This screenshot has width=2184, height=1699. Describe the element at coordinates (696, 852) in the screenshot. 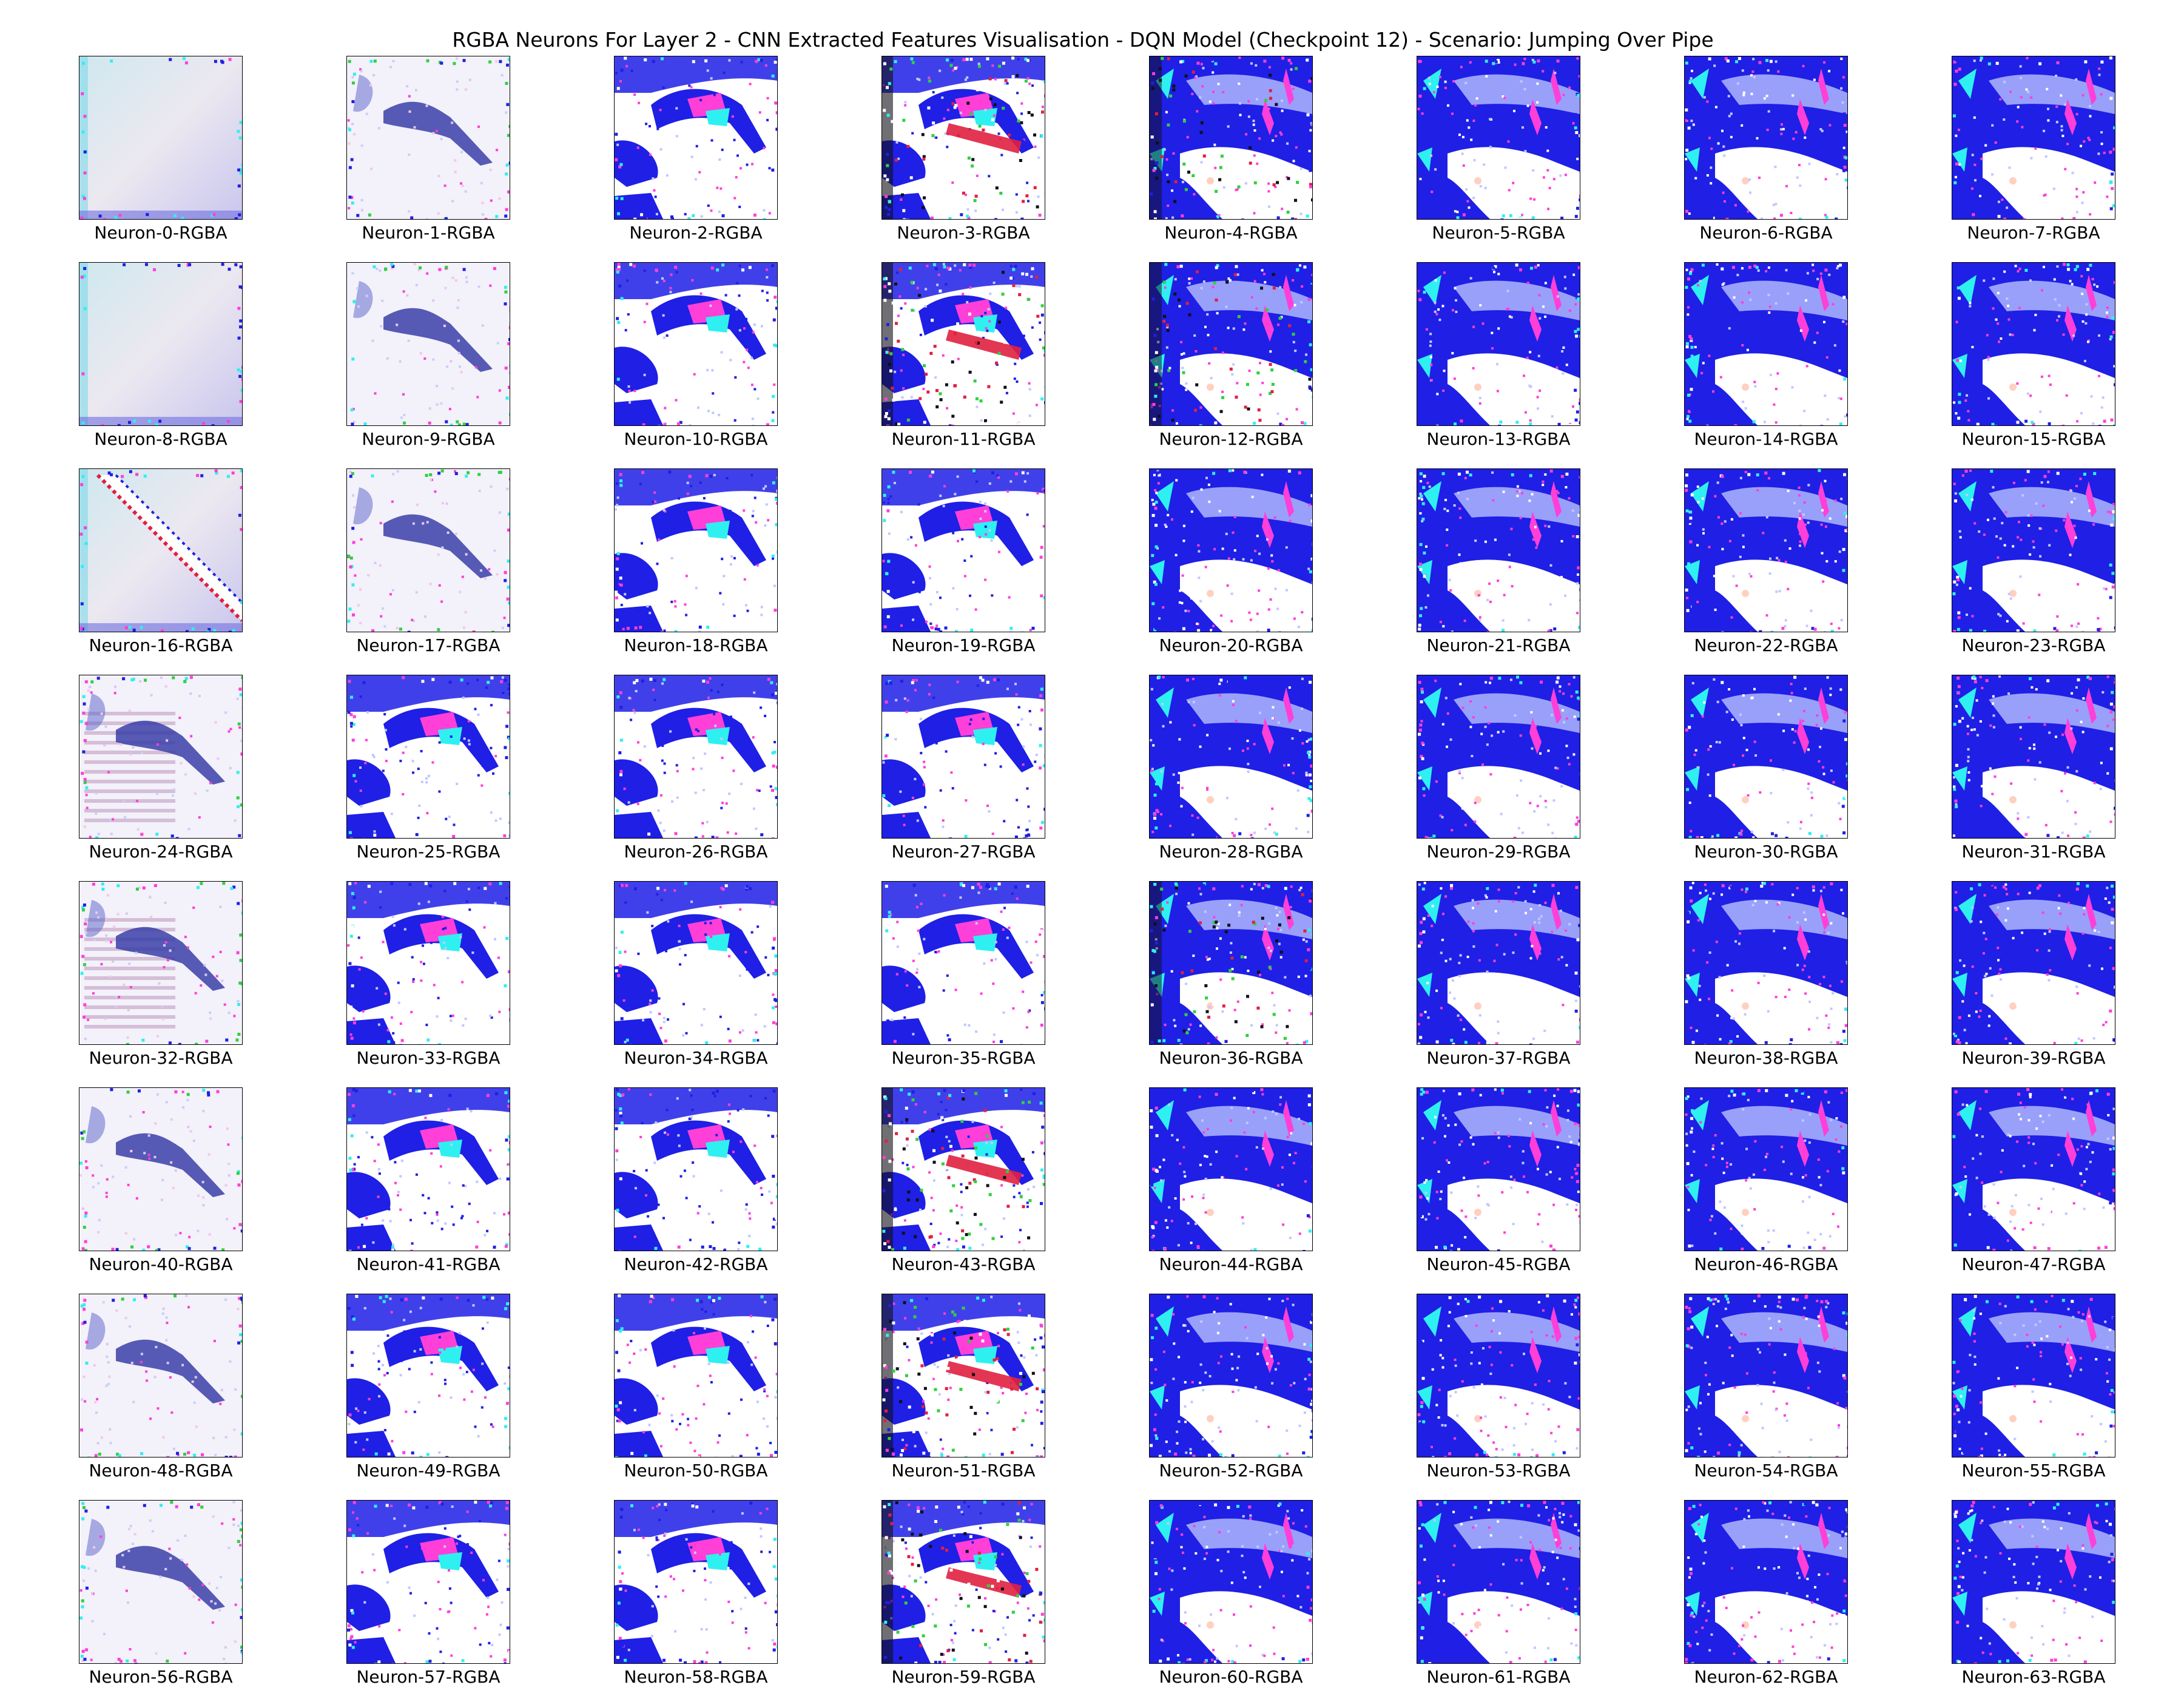

I see `neuron-label: Neuron-26-RGBA` at that location.